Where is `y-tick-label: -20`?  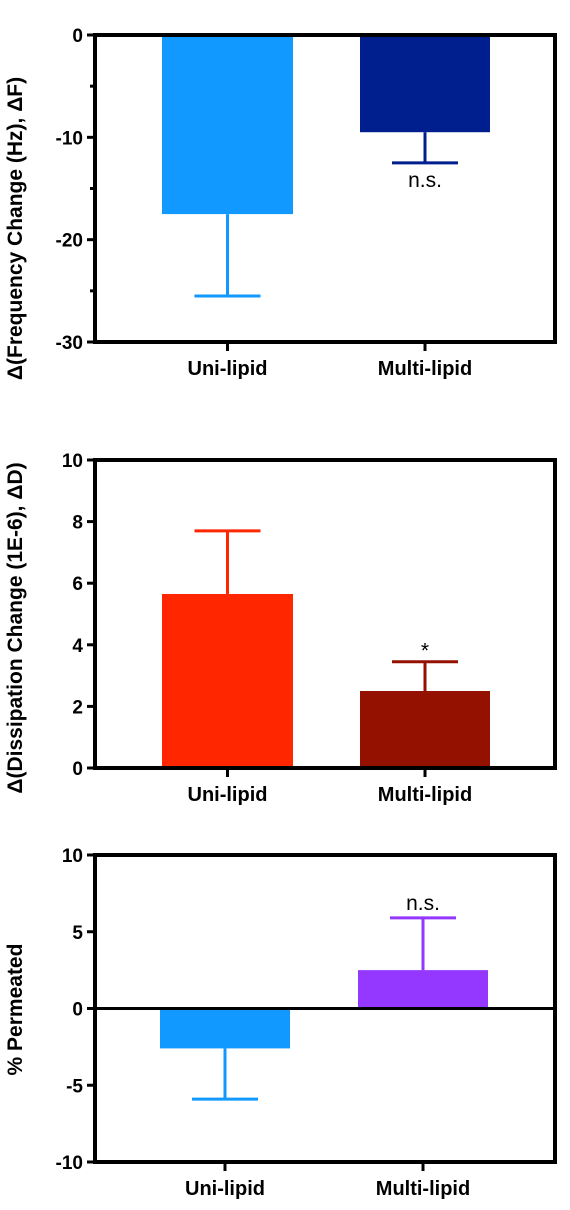
y-tick-label: -20 is located at coordinates (69, 241).